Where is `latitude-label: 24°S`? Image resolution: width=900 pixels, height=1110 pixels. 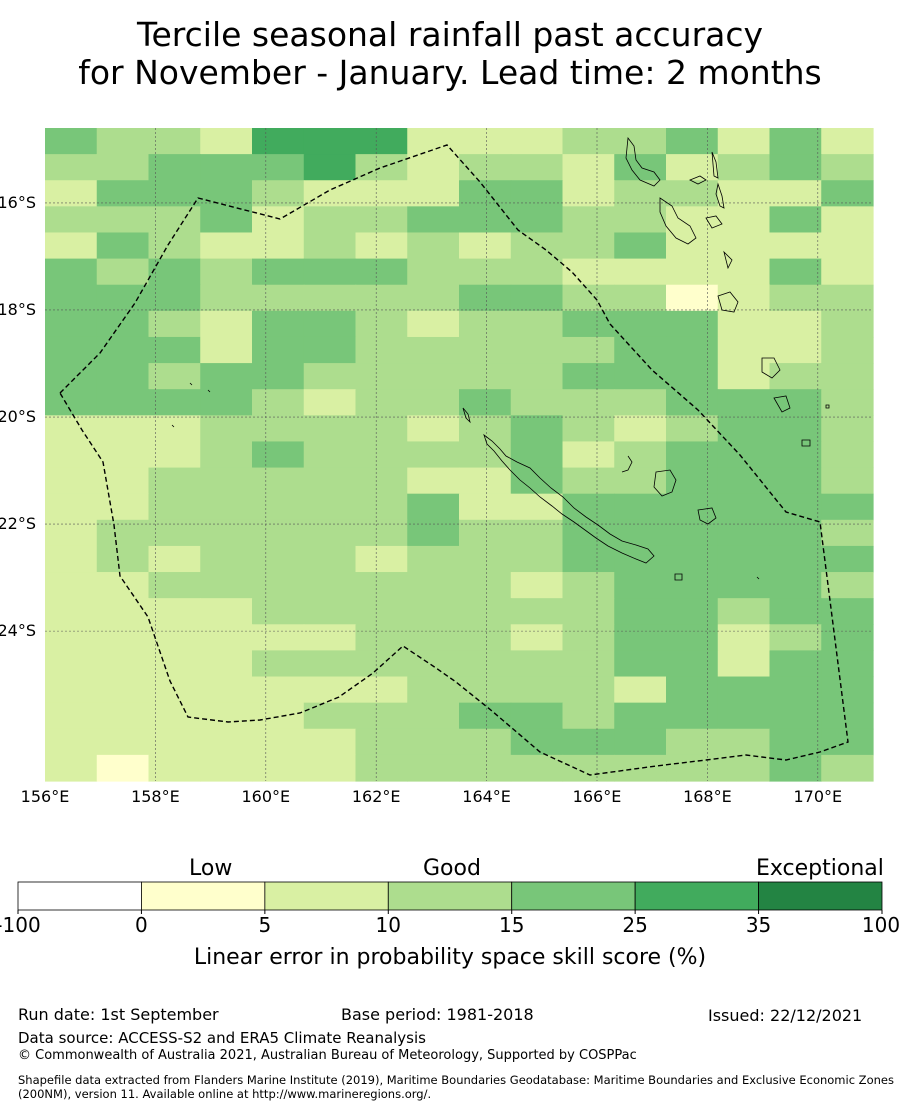
latitude-label: 24°S is located at coordinates (18, 631).